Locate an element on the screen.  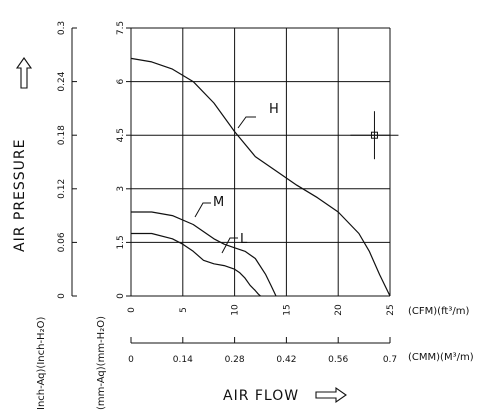
leader-line-h is located at coordinates (246, 122).